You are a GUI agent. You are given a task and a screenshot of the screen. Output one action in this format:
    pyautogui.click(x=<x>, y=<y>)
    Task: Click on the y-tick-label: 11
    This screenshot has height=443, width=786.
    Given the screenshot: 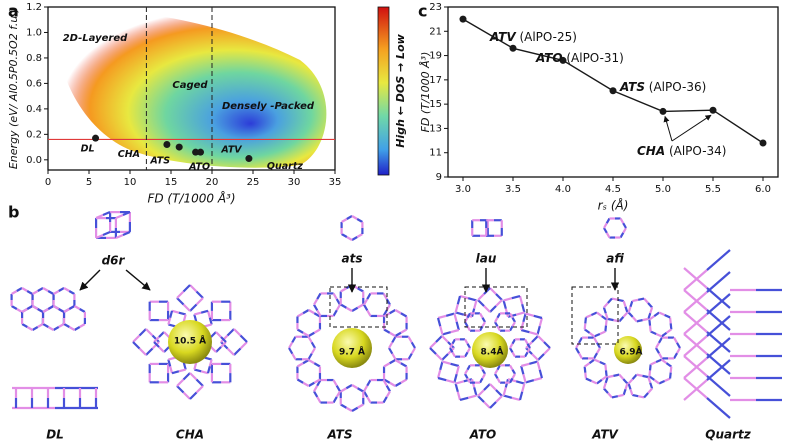 What is the action you would take?
    pyautogui.click(x=435, y=153)
    